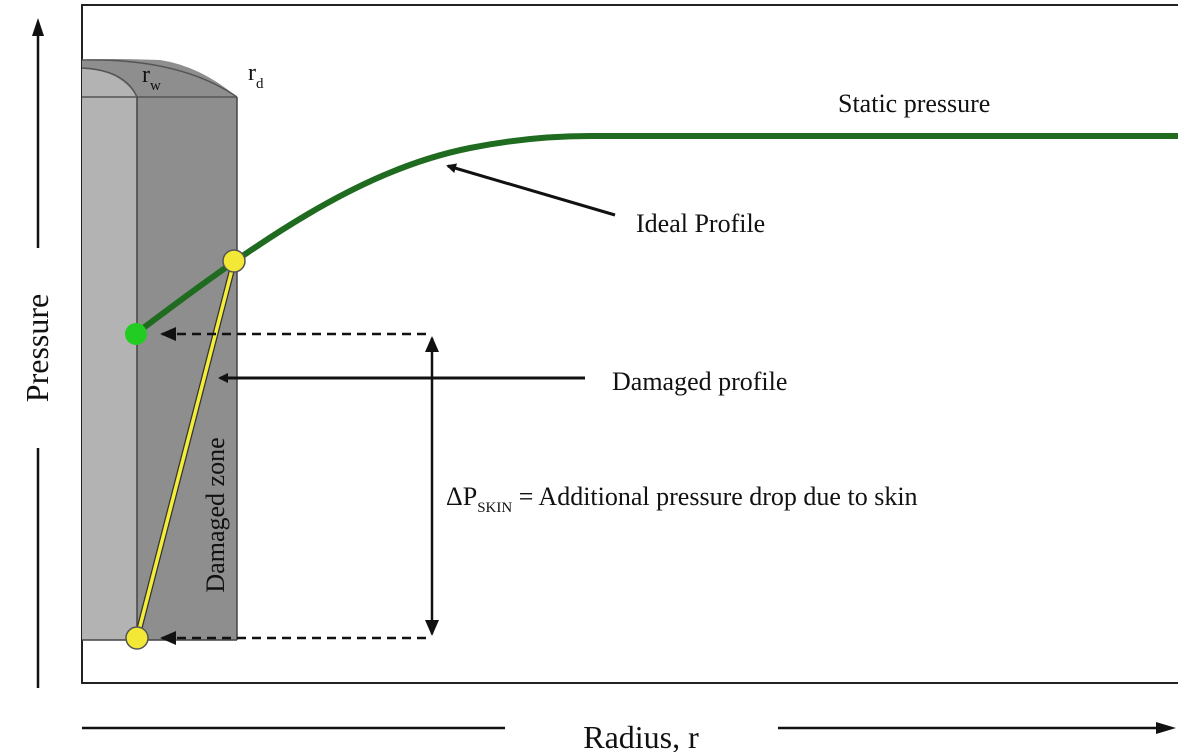 This screenshot has width=1178, height=752. Describe the element at coordinates (151, 78) in the screenshot. I see `rw-label: rw` at that location.